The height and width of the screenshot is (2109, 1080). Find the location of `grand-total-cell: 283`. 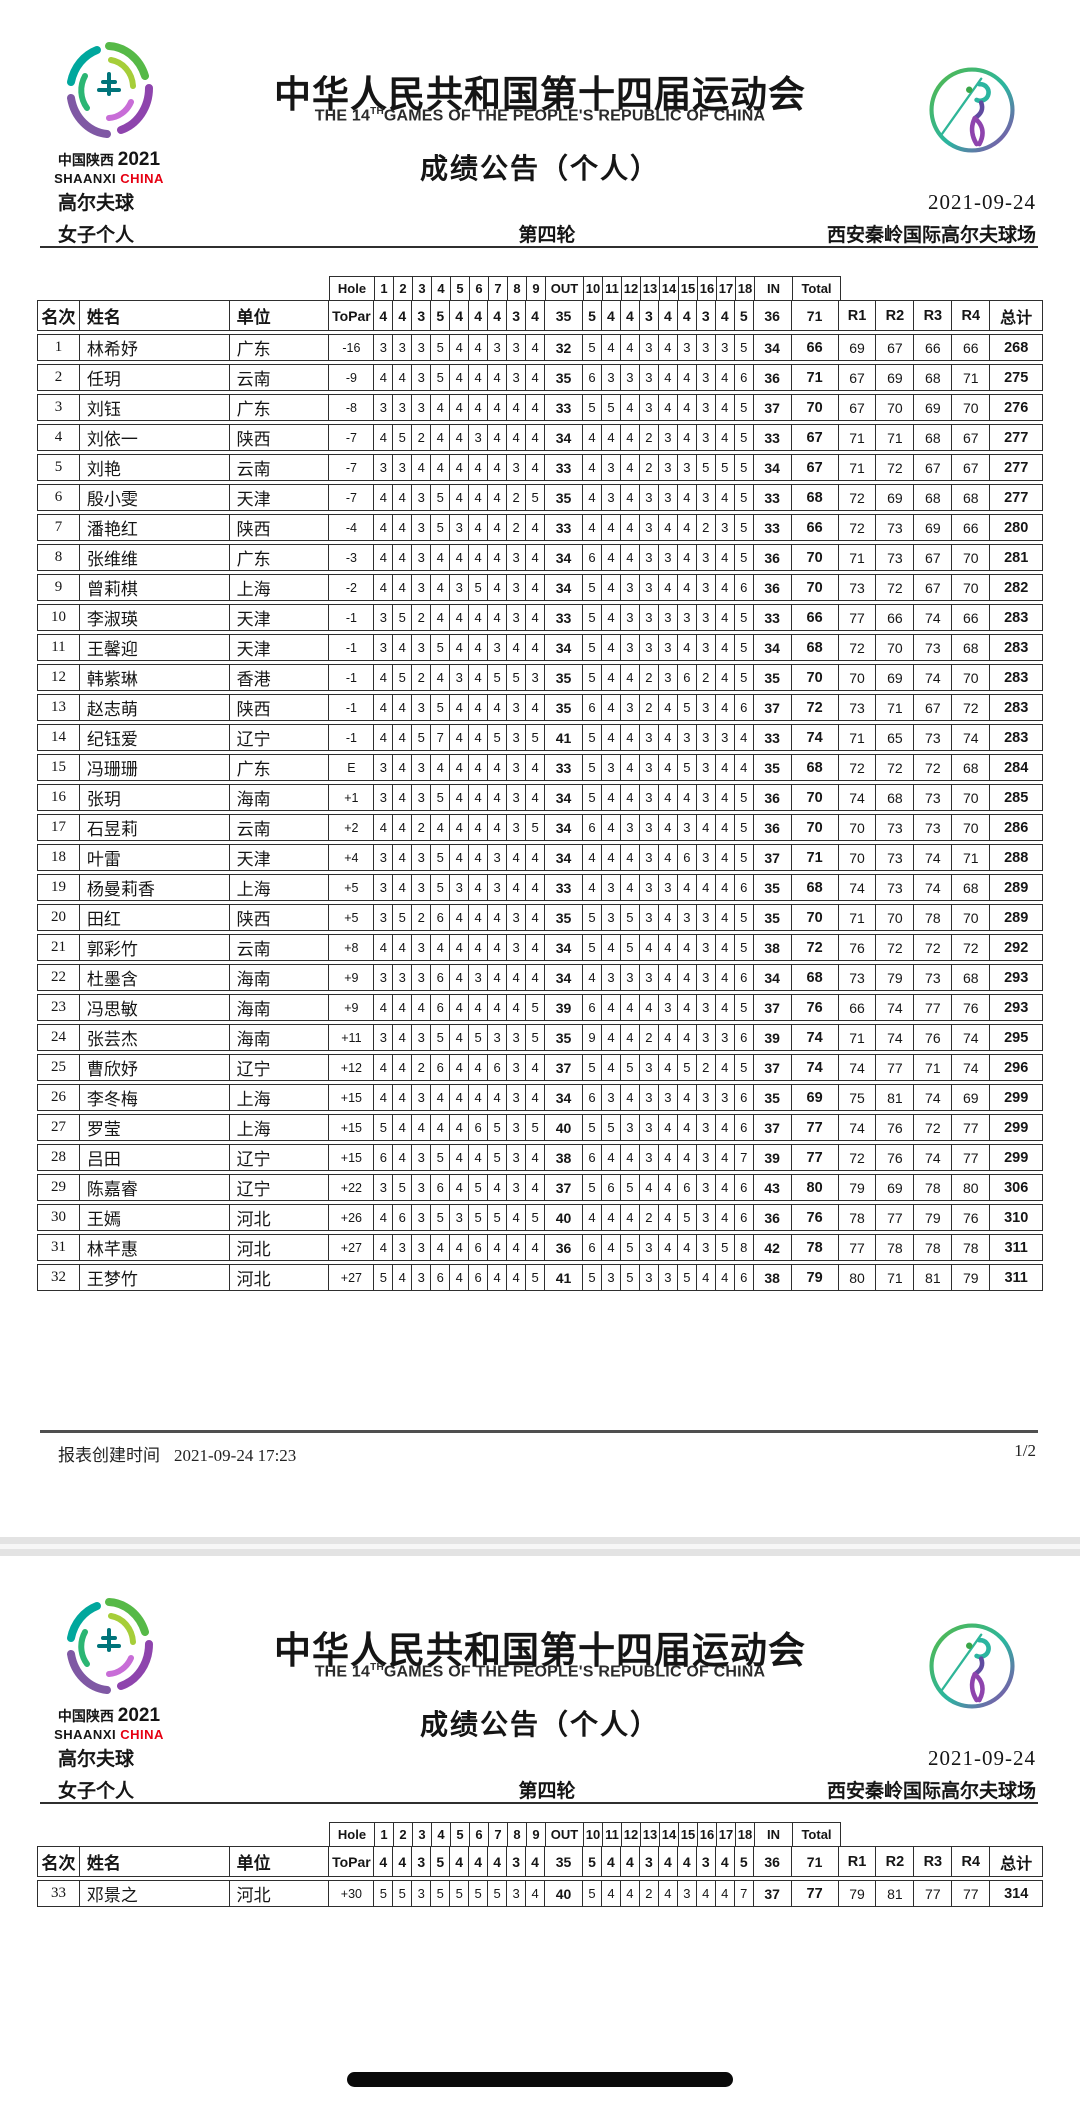

grand-total-cell: 283 is located at coordinates (1016, 617).